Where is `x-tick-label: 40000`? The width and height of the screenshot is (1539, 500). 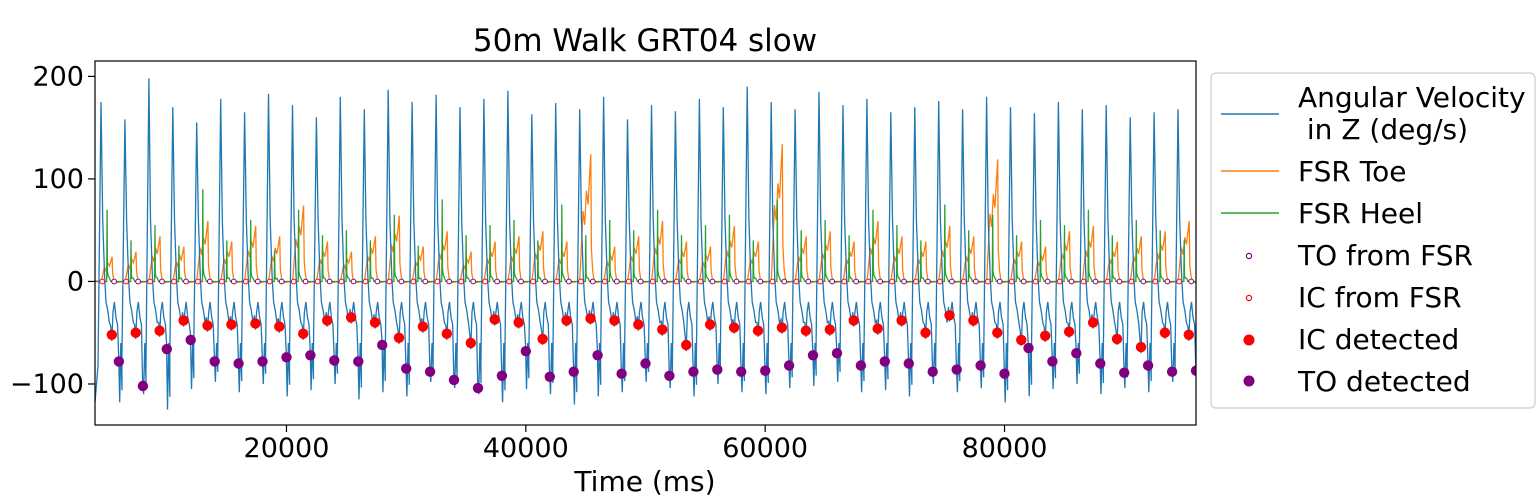
x-tick-label: 40000 is located at coordinates (526, 448).